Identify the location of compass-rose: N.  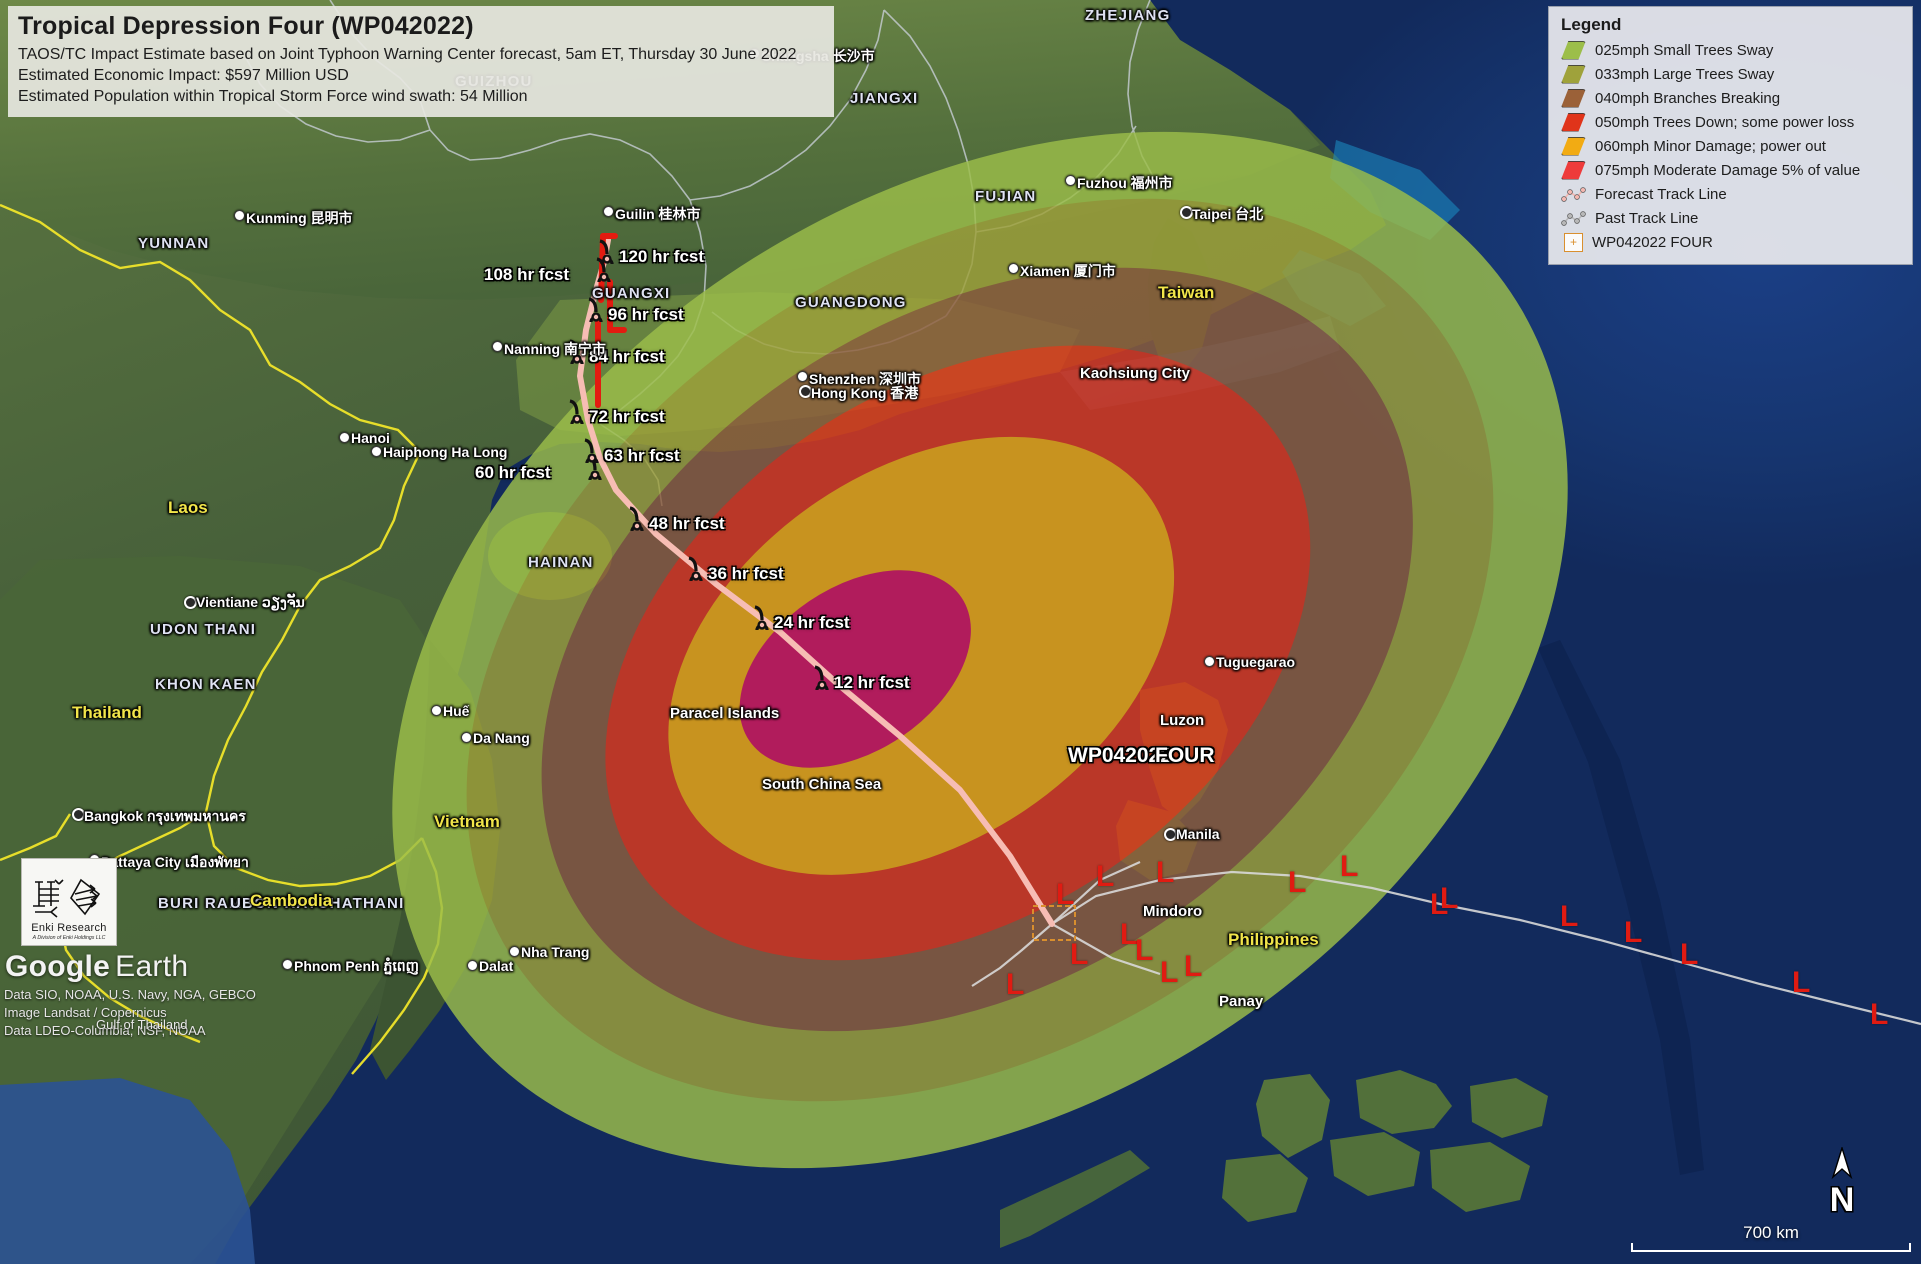
(1842, 1182).